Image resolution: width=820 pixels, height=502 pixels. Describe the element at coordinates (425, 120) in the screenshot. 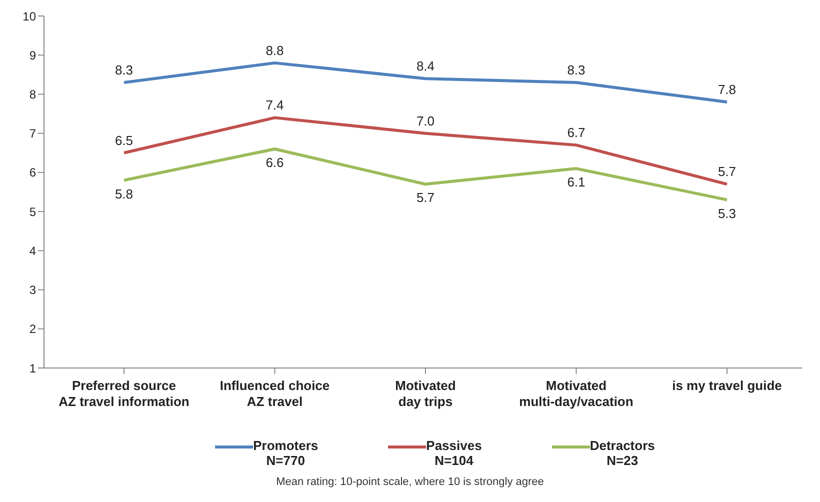

I see `data-label: 7.0` at that location.